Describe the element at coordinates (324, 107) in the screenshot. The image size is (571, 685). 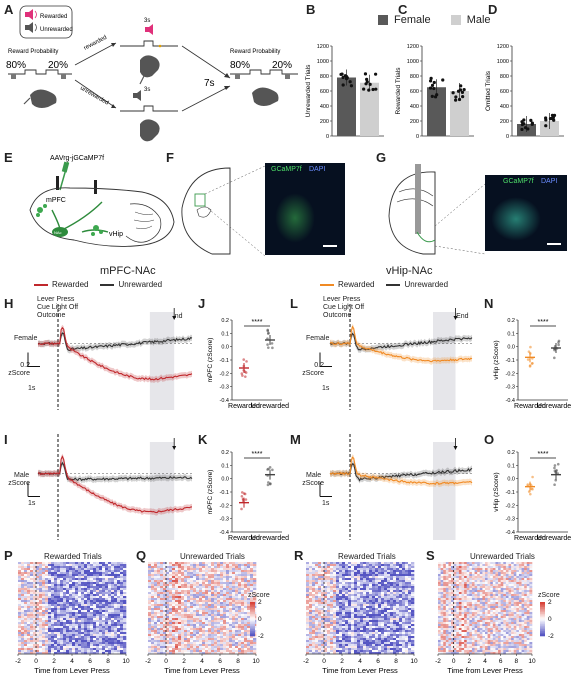
I see `bar-ytick-label-B: 400` at that location.